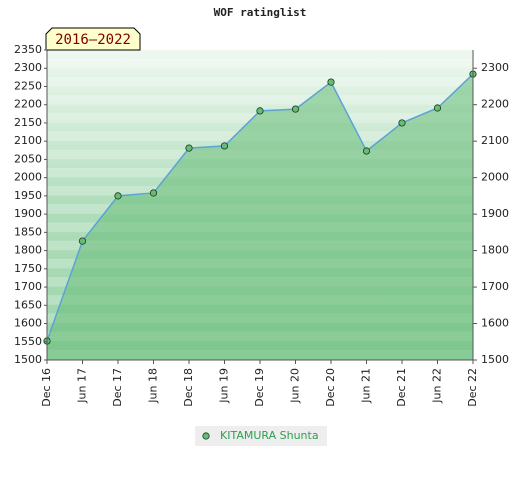 The width and height of the screenshot is (520, 480). Describe the element at coordinates (269, 435) in the screenshot. I see `legend-label: KITAMURA Shunta` at that location.